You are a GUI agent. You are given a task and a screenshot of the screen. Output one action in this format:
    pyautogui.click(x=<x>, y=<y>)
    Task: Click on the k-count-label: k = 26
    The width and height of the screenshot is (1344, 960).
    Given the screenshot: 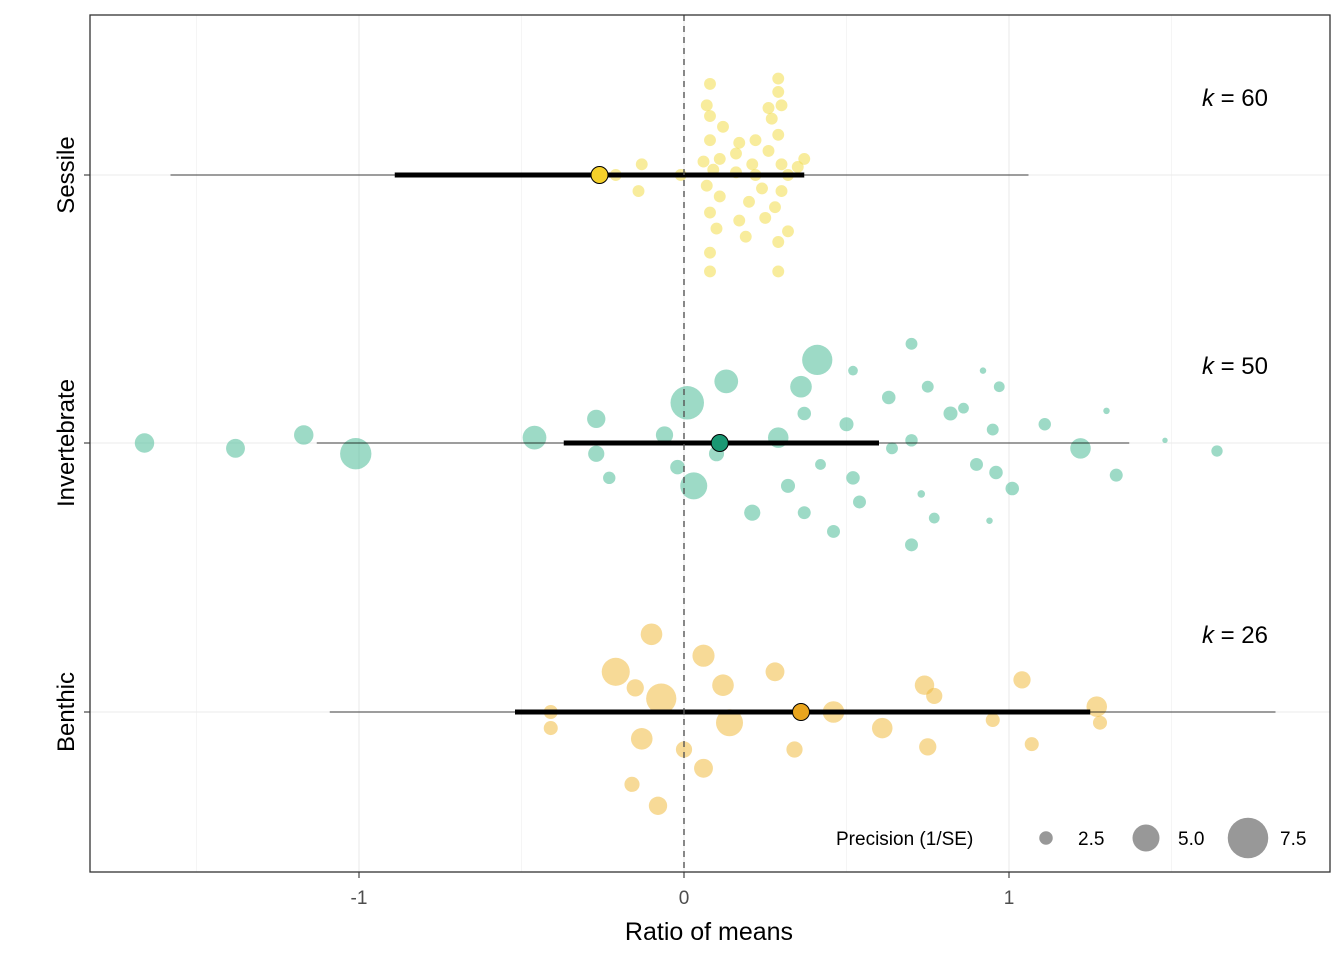 What is the action you would take?
    pyautogui.click(x=1235, y=635)
    